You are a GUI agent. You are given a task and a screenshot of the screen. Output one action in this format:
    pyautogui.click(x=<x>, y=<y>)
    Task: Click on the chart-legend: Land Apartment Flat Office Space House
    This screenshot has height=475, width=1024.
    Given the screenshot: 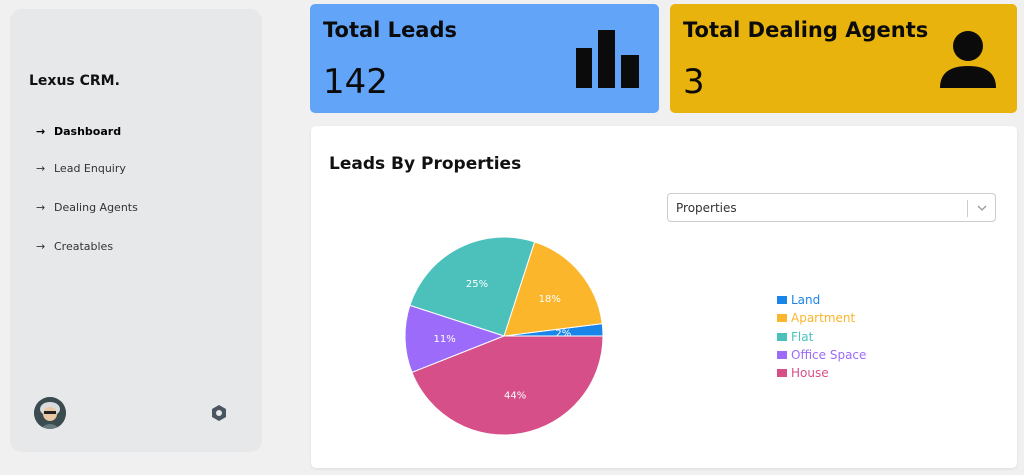 What is the action you would take?
    pyautogui.click(x=821, y=336)
    